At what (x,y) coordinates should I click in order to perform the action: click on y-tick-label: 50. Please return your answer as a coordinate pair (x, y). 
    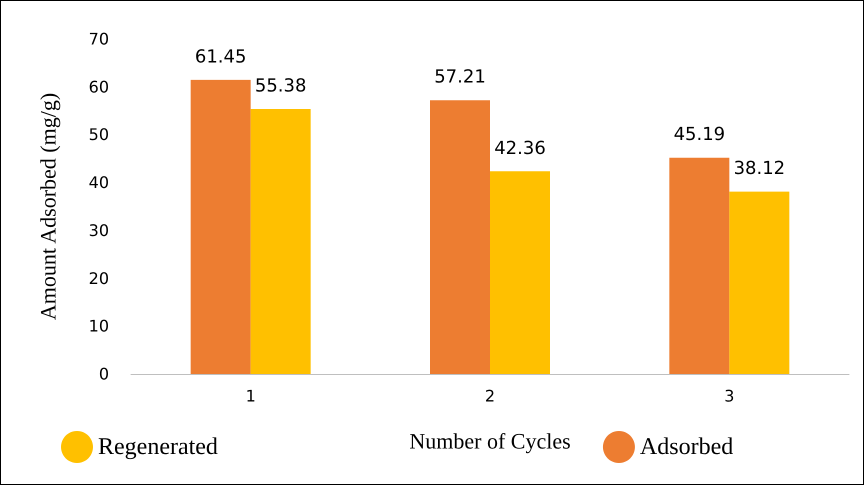
    Looking at the image, I should click on (98, 134).